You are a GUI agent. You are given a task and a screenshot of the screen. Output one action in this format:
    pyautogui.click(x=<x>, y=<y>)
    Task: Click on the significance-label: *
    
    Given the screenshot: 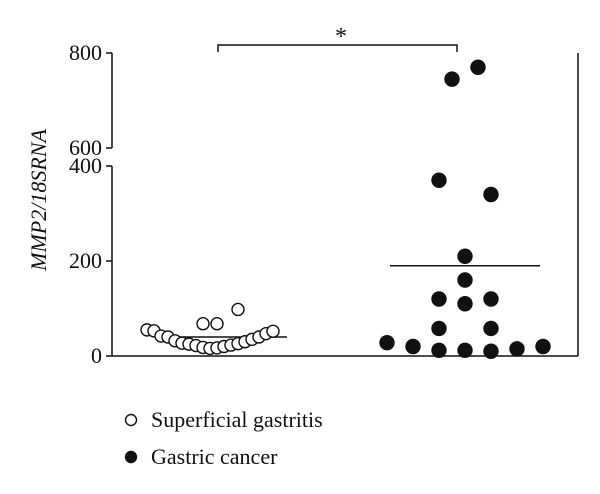 What is the action you would take?
    pyautogui.click(x=341, y=37)
    